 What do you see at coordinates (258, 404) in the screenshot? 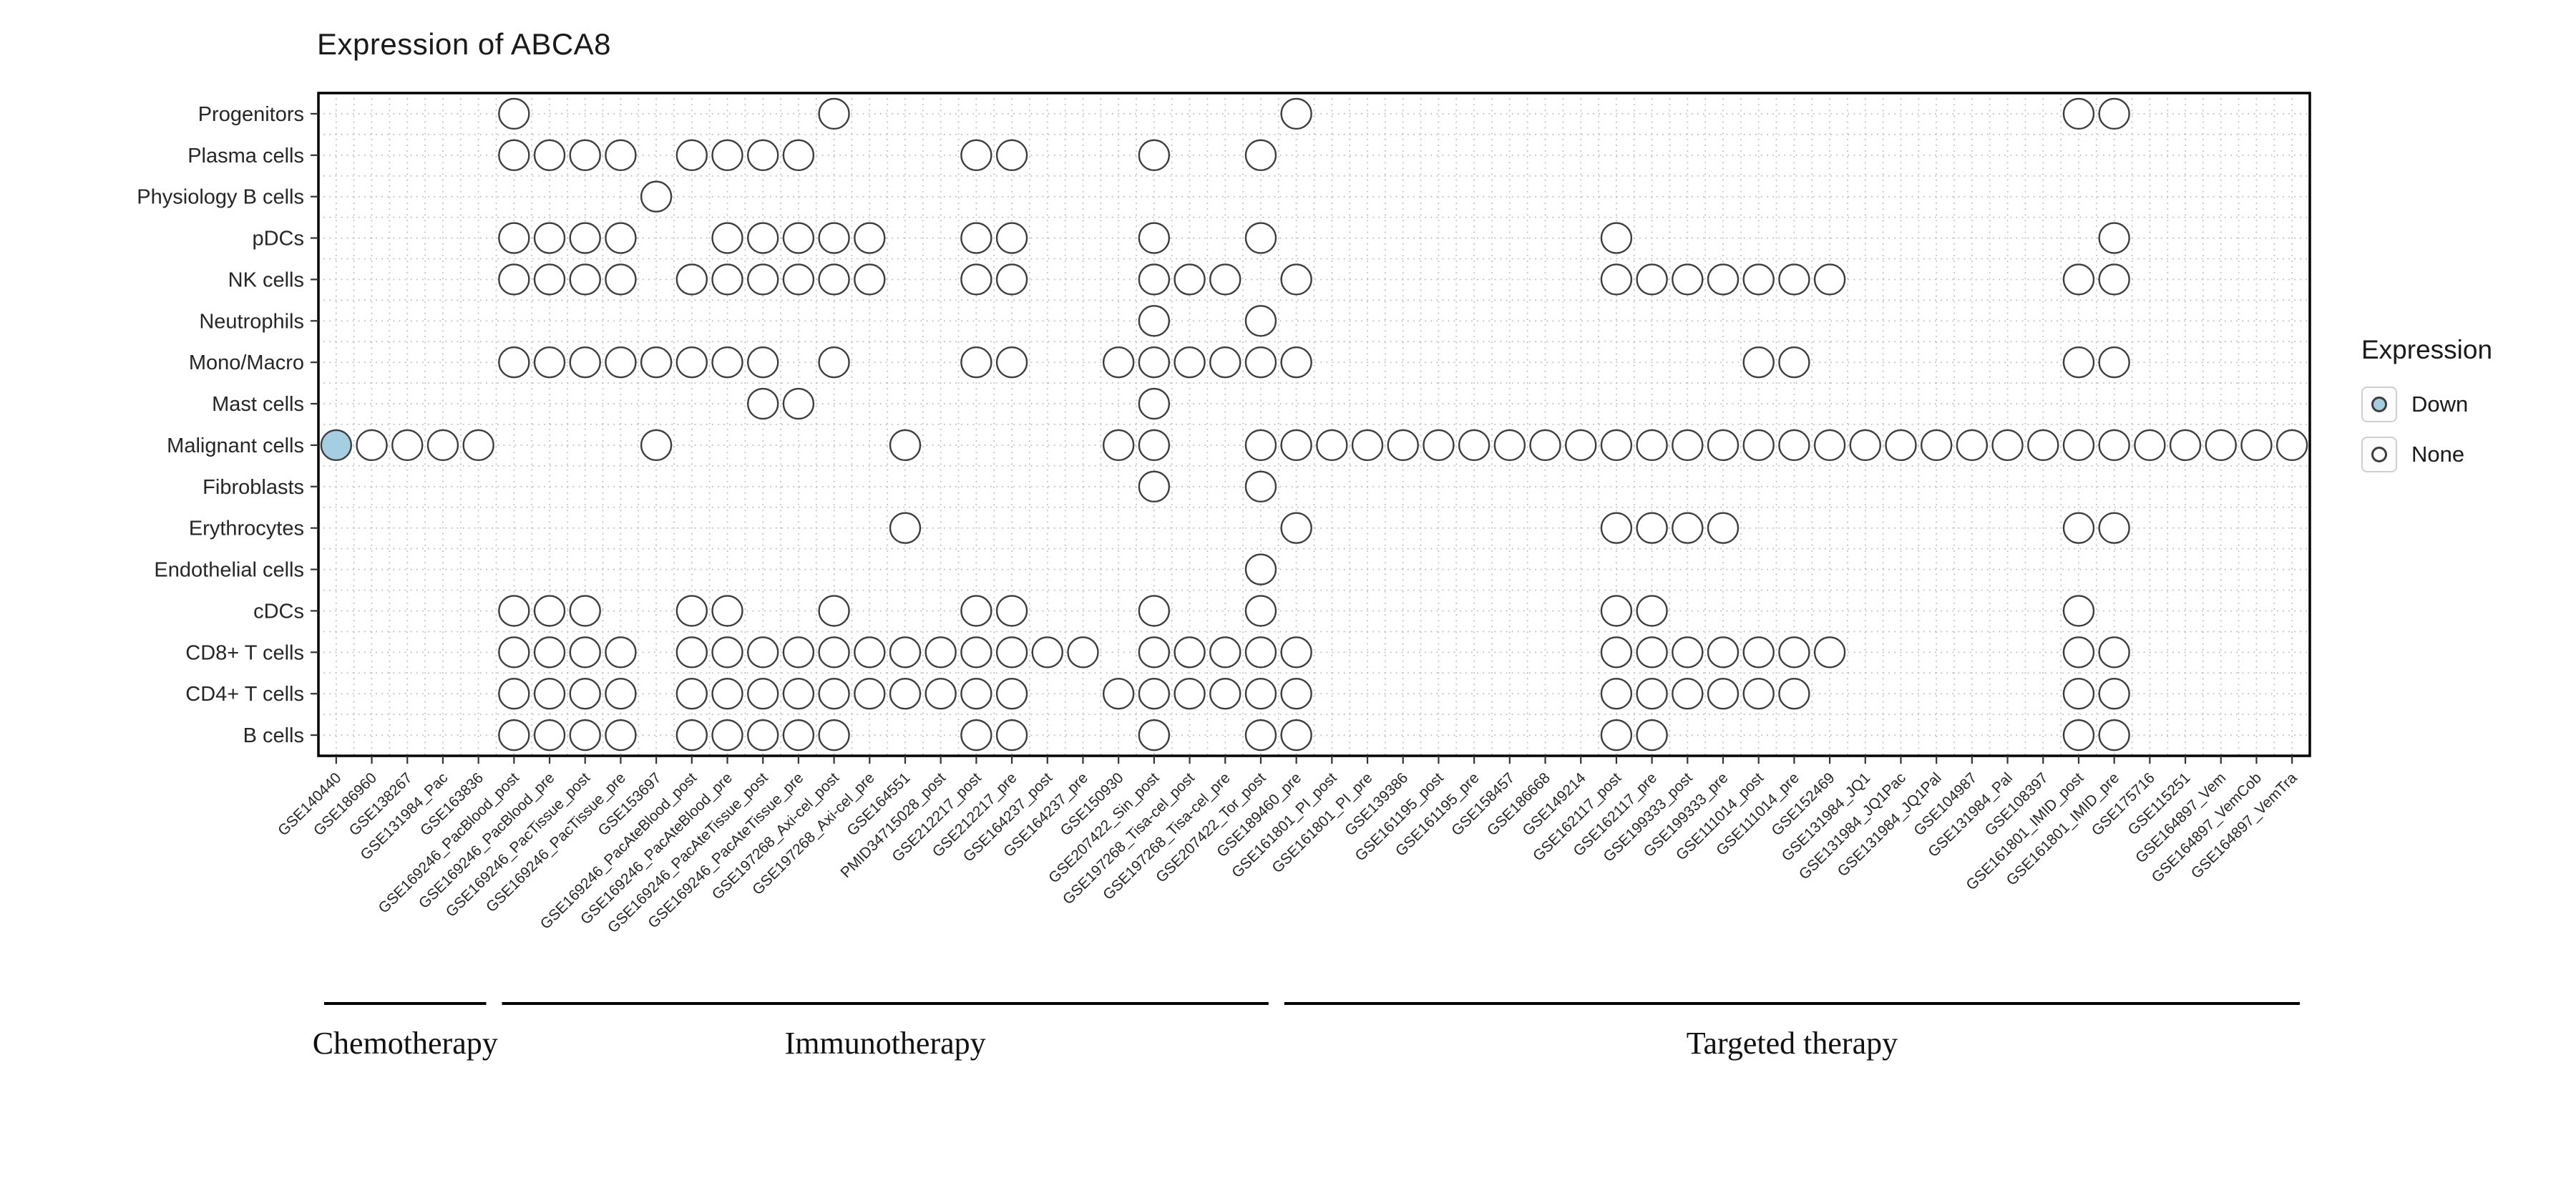
I see `row-label: Mast cells` at bounding box center [258, 404].